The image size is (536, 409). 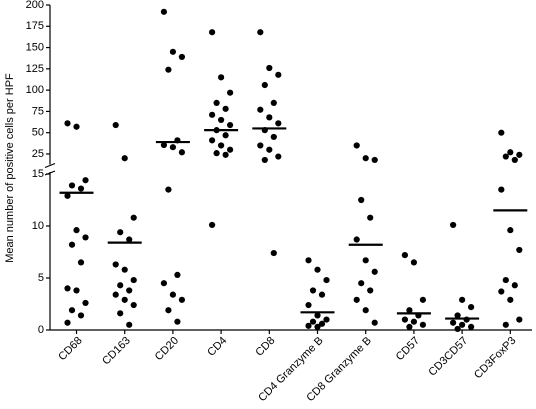 What do you see at coordinates (167, 349) in the screenshot?
I see `x-tick-label: CD20` at bounding box center [167, 349].